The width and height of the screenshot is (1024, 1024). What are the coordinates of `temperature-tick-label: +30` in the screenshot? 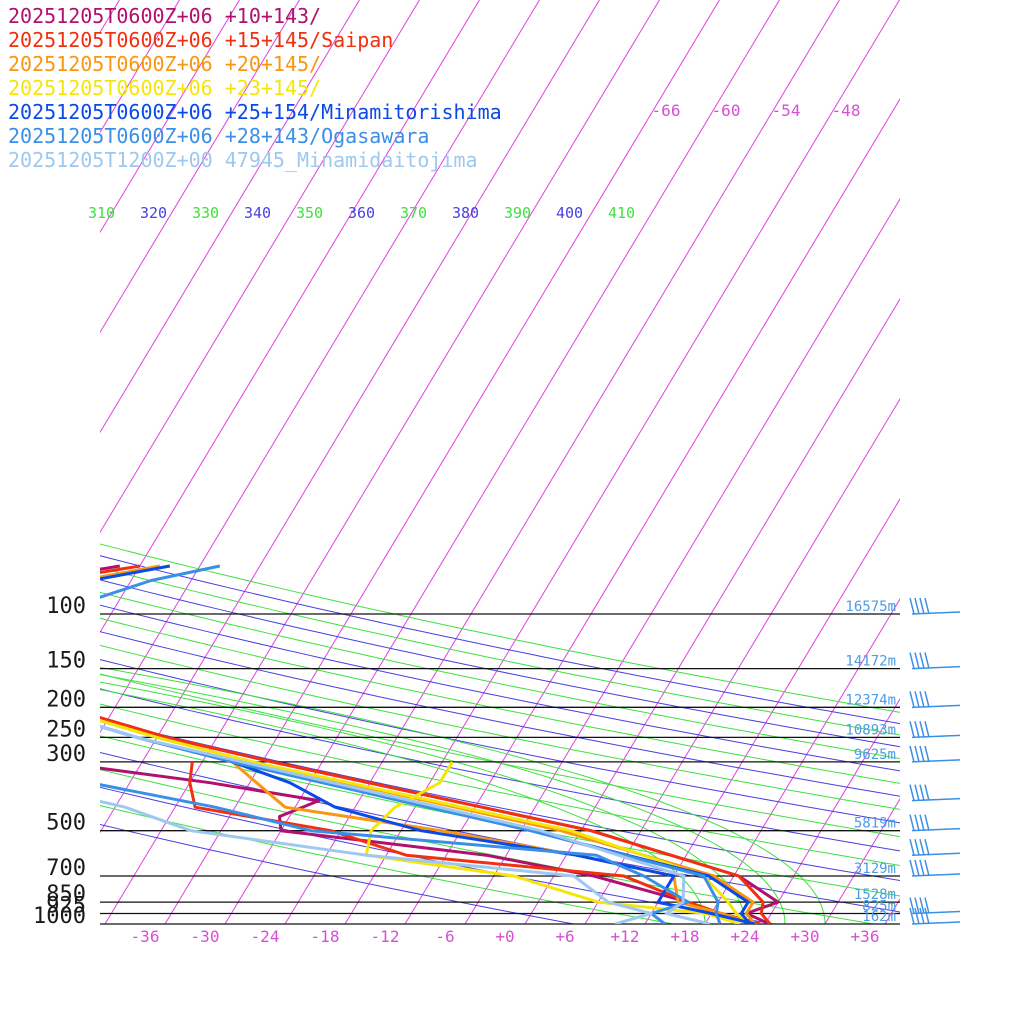 It's located at (805, 936).